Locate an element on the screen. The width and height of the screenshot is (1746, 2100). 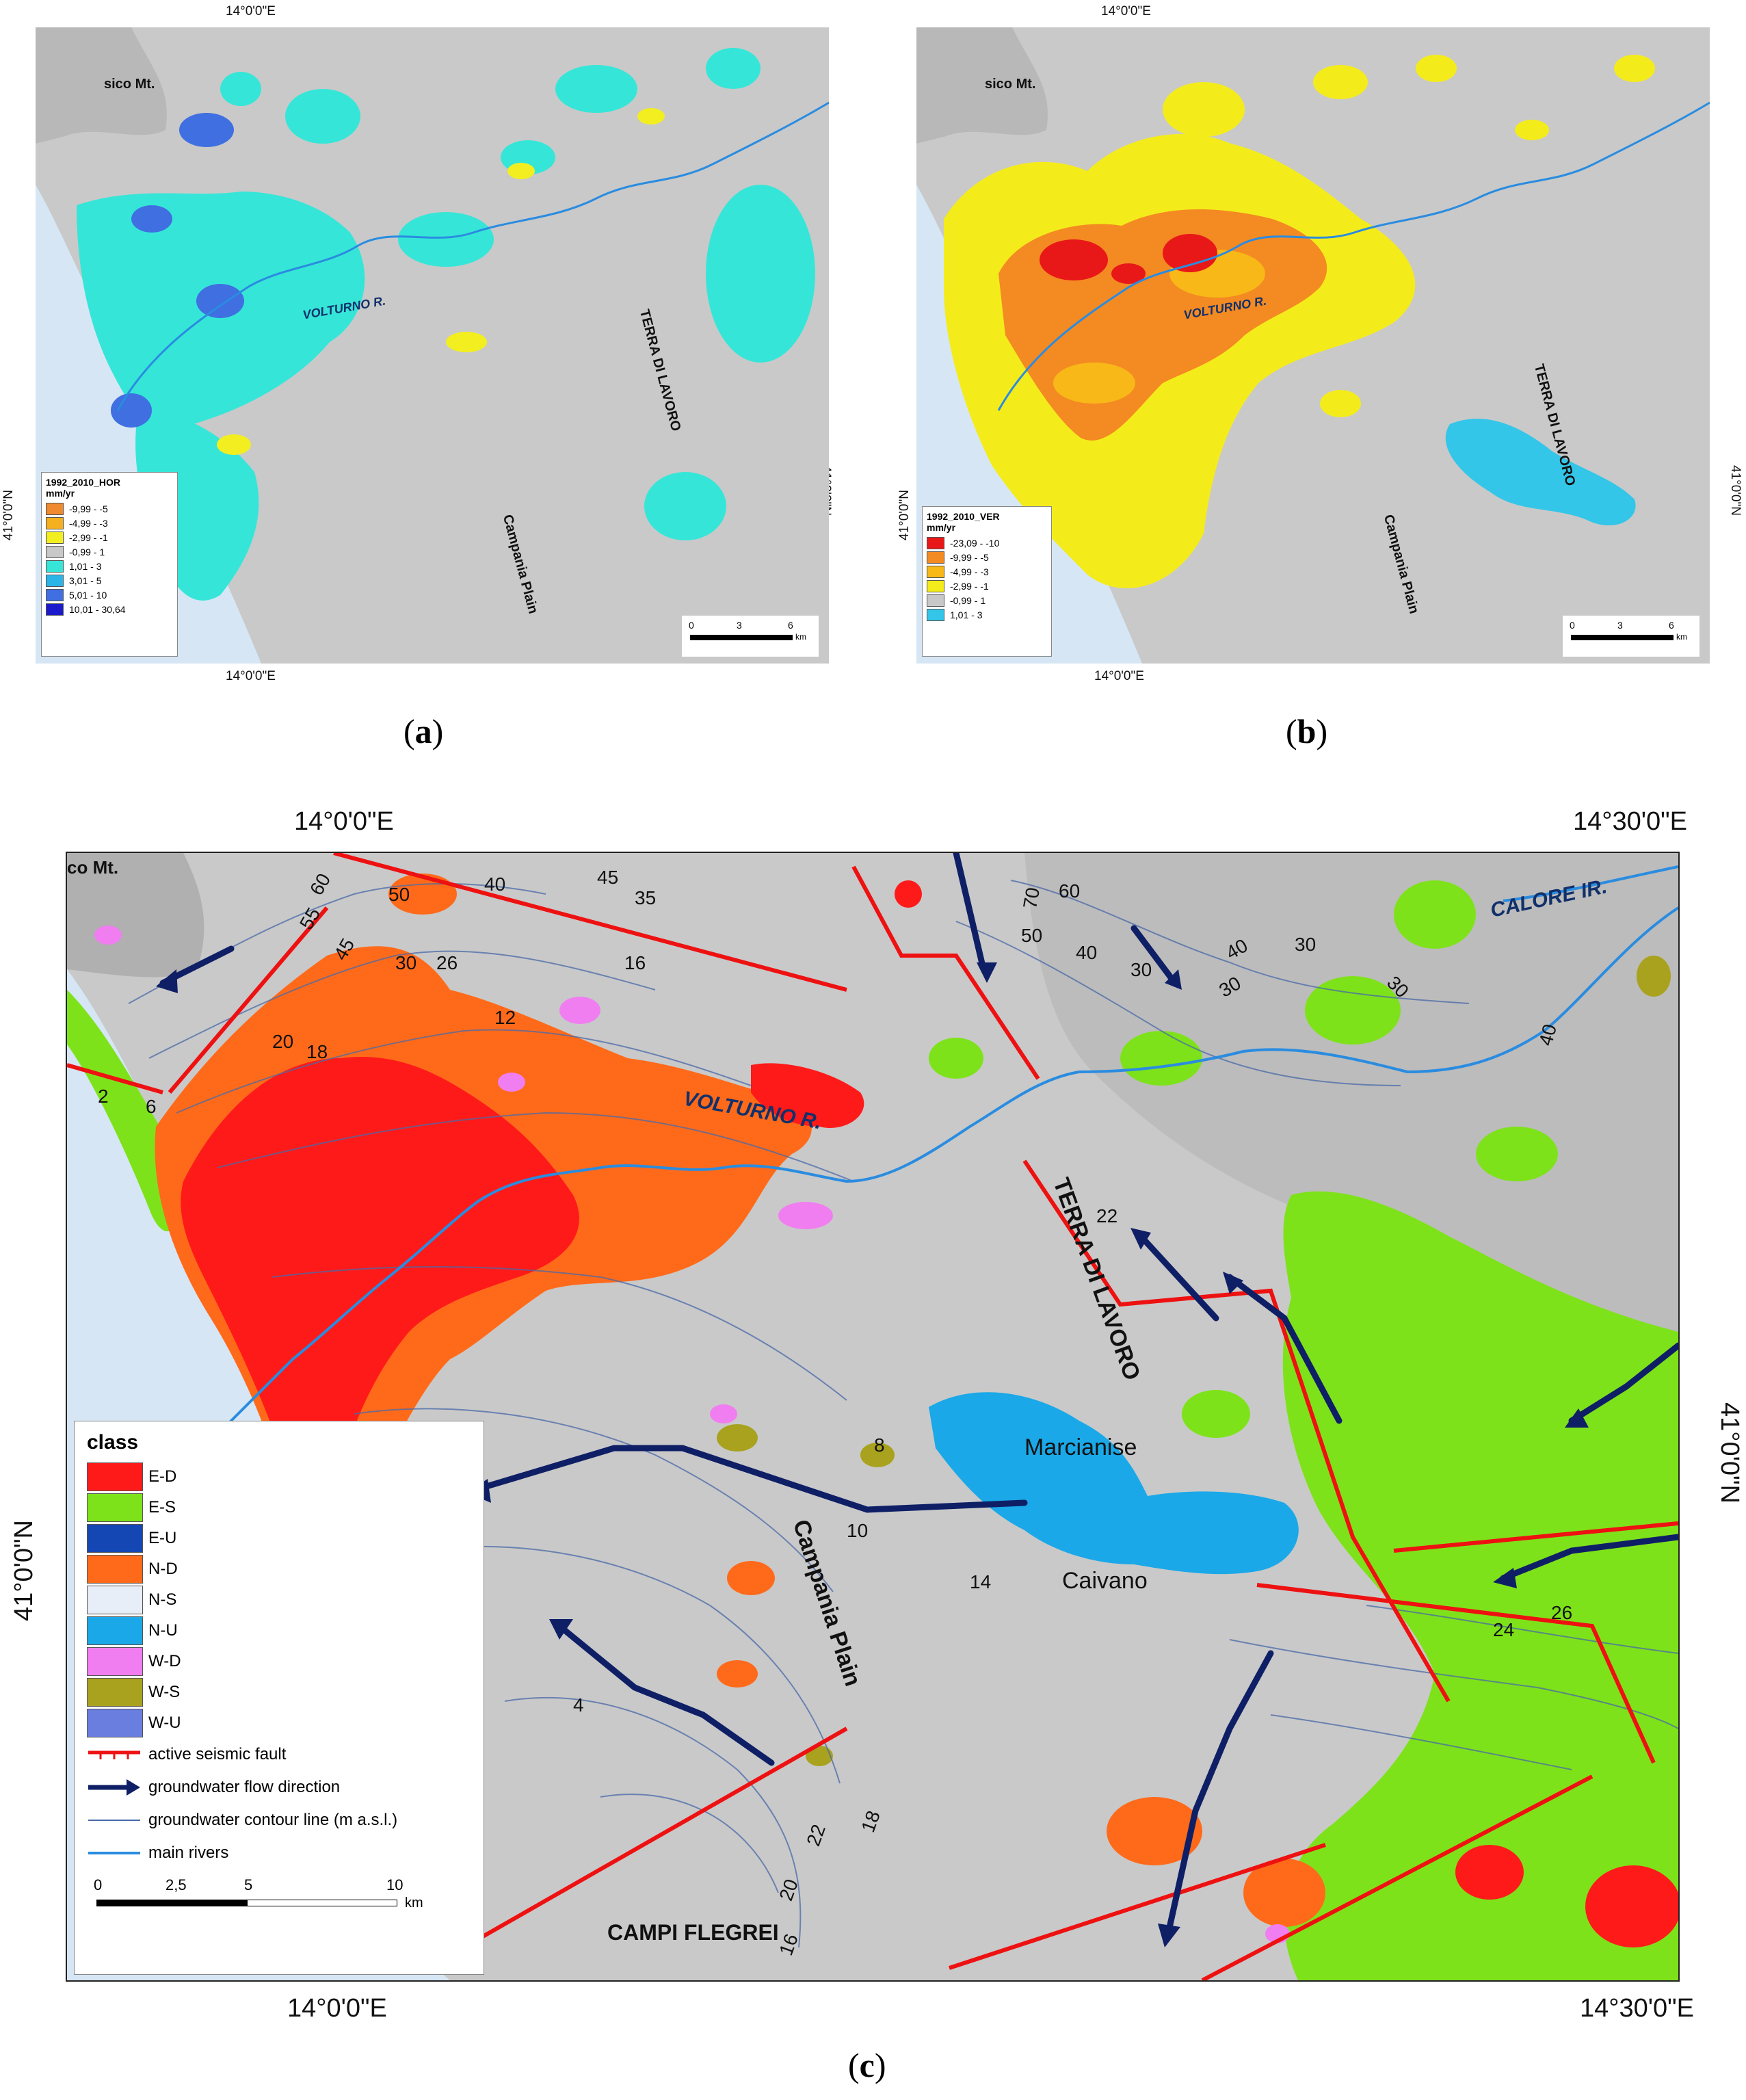
legend-title-a: 1992_2010_HOR is located at coordinates (83, 482).